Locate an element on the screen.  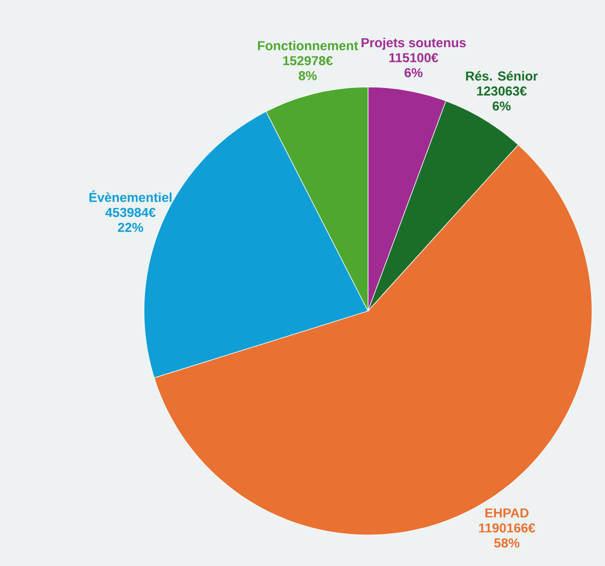
data-label: 453984€ is located at coordinates (130, 213).